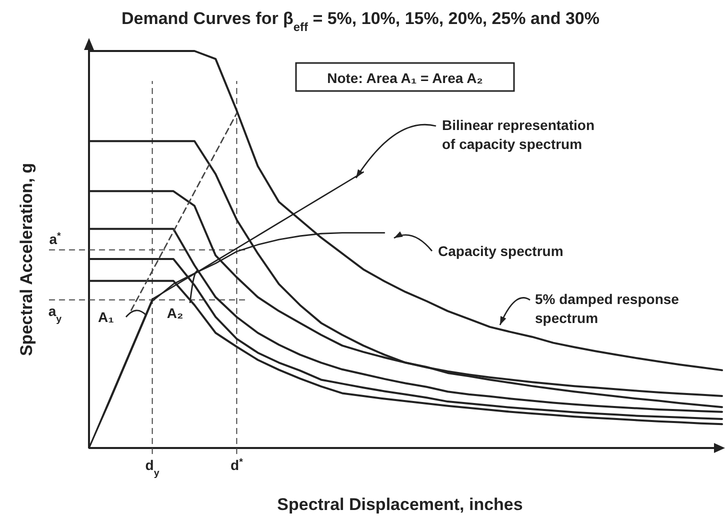 Image resolution: width=725 pixels, height=524 pixels. What do you see at coordinates (106, 317) in the screenshot?
I see `annotation: A₁` at bounding box center [106, 317].